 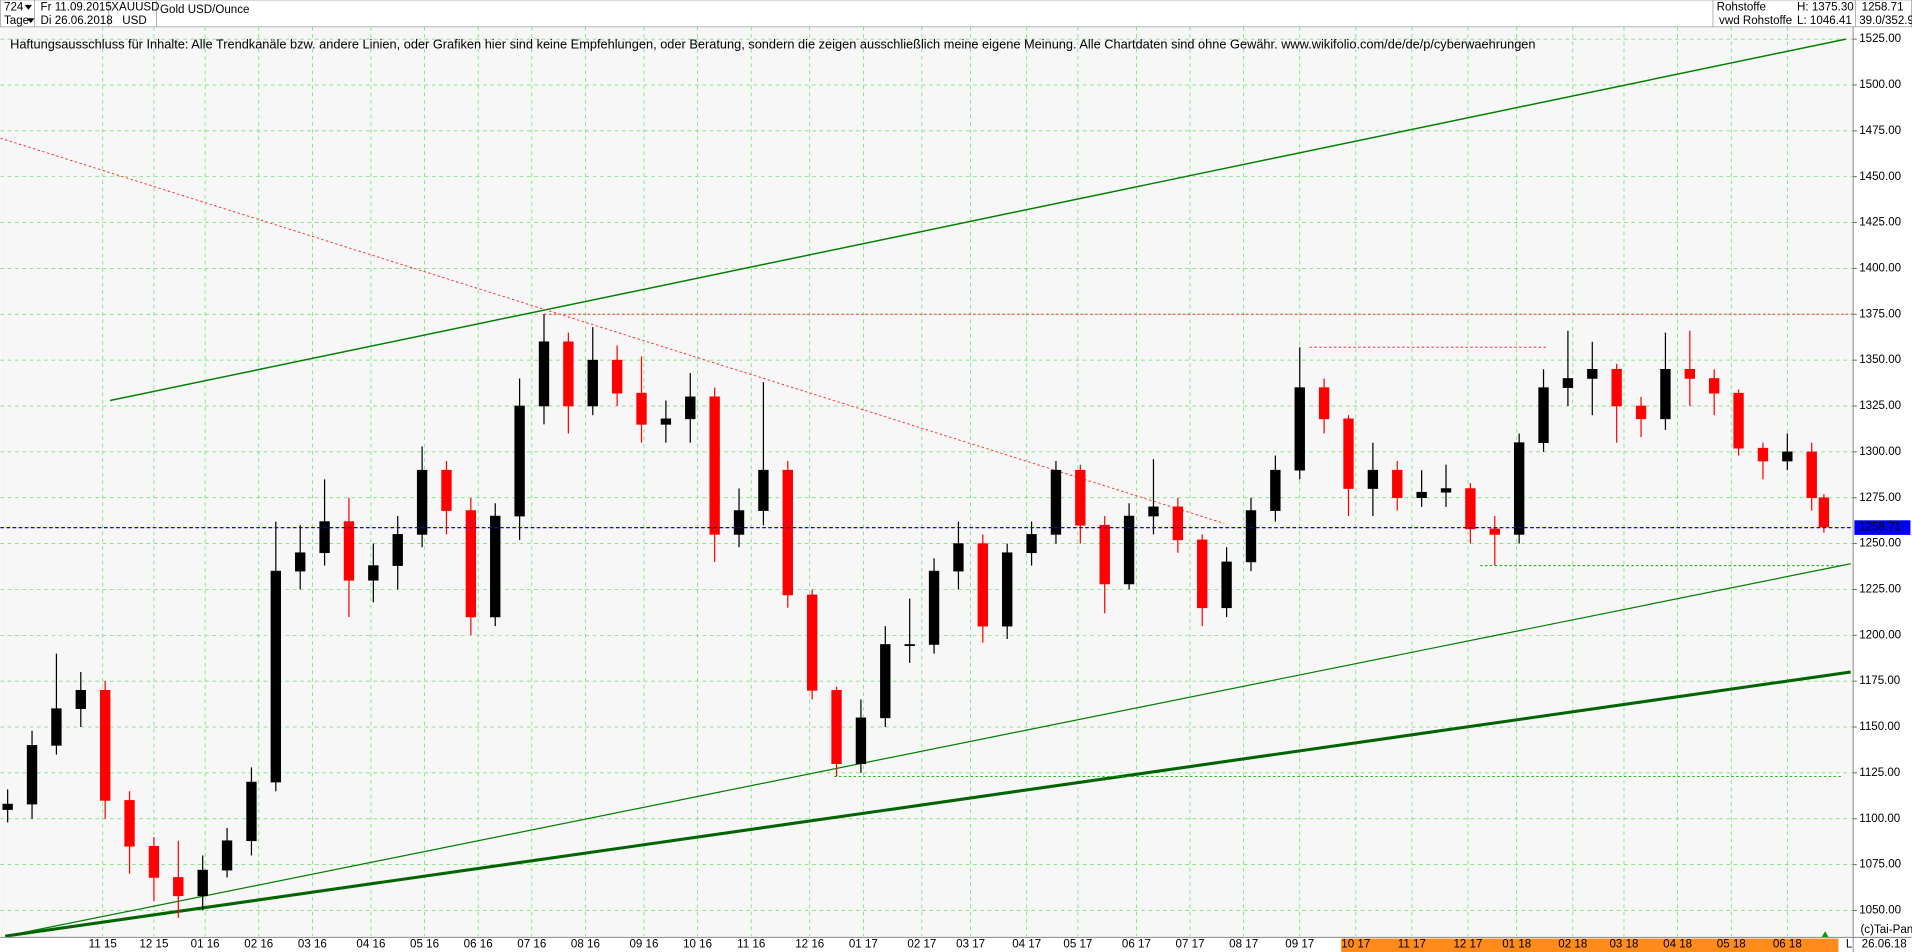 I want to click on x-tick-label: 10 17, so click(x=1355, y=945).